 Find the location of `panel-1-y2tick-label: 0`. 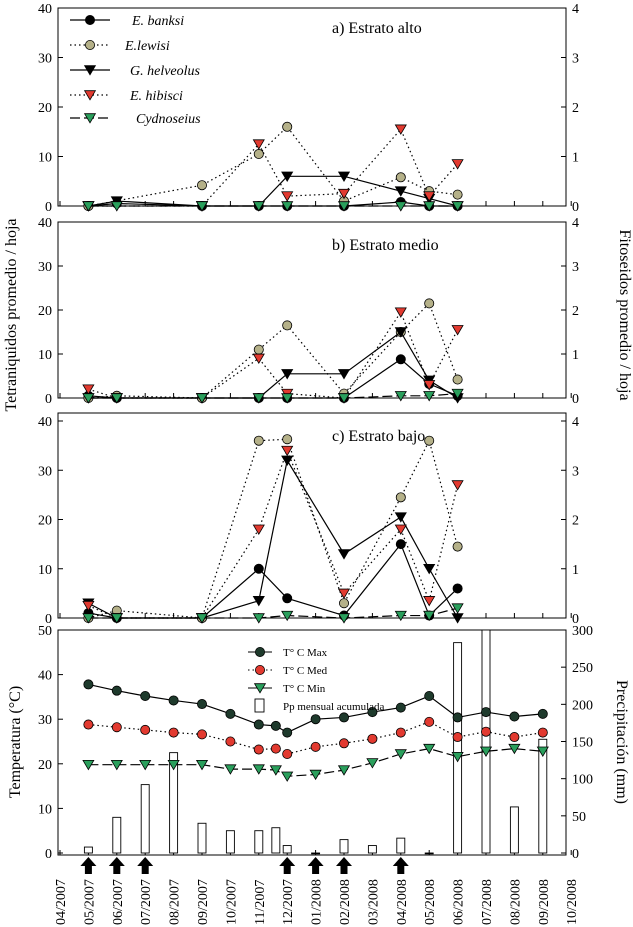

panel-1-y2tick-label: 0 is located at coordinates (575, 207).